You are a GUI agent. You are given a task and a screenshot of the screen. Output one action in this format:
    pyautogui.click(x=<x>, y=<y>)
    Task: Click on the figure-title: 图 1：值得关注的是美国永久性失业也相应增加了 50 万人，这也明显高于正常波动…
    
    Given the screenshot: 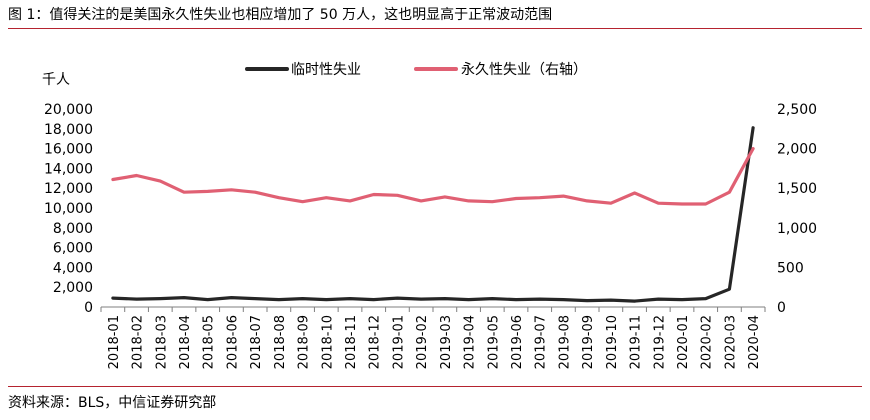 What is the action you would take?
    pyautogui.click(x=280, y=15)
    